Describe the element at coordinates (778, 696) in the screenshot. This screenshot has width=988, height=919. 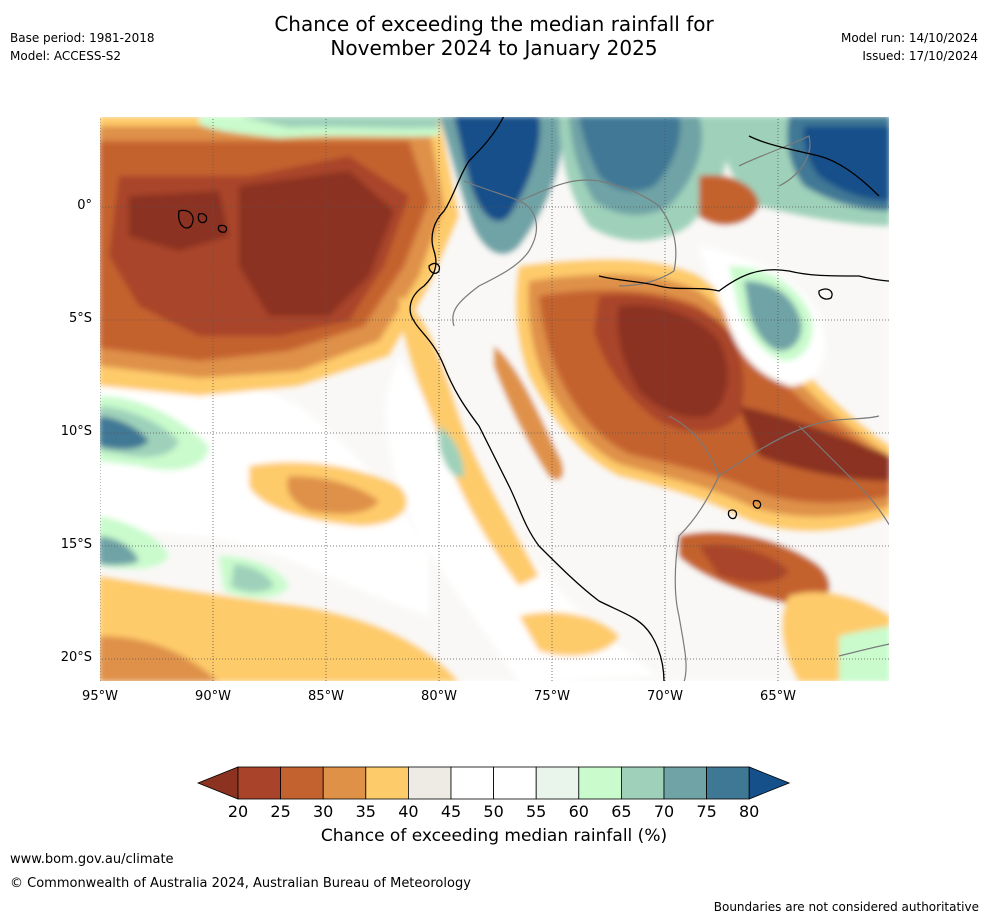
I see `lon-label-65w: 65°W` at that location.